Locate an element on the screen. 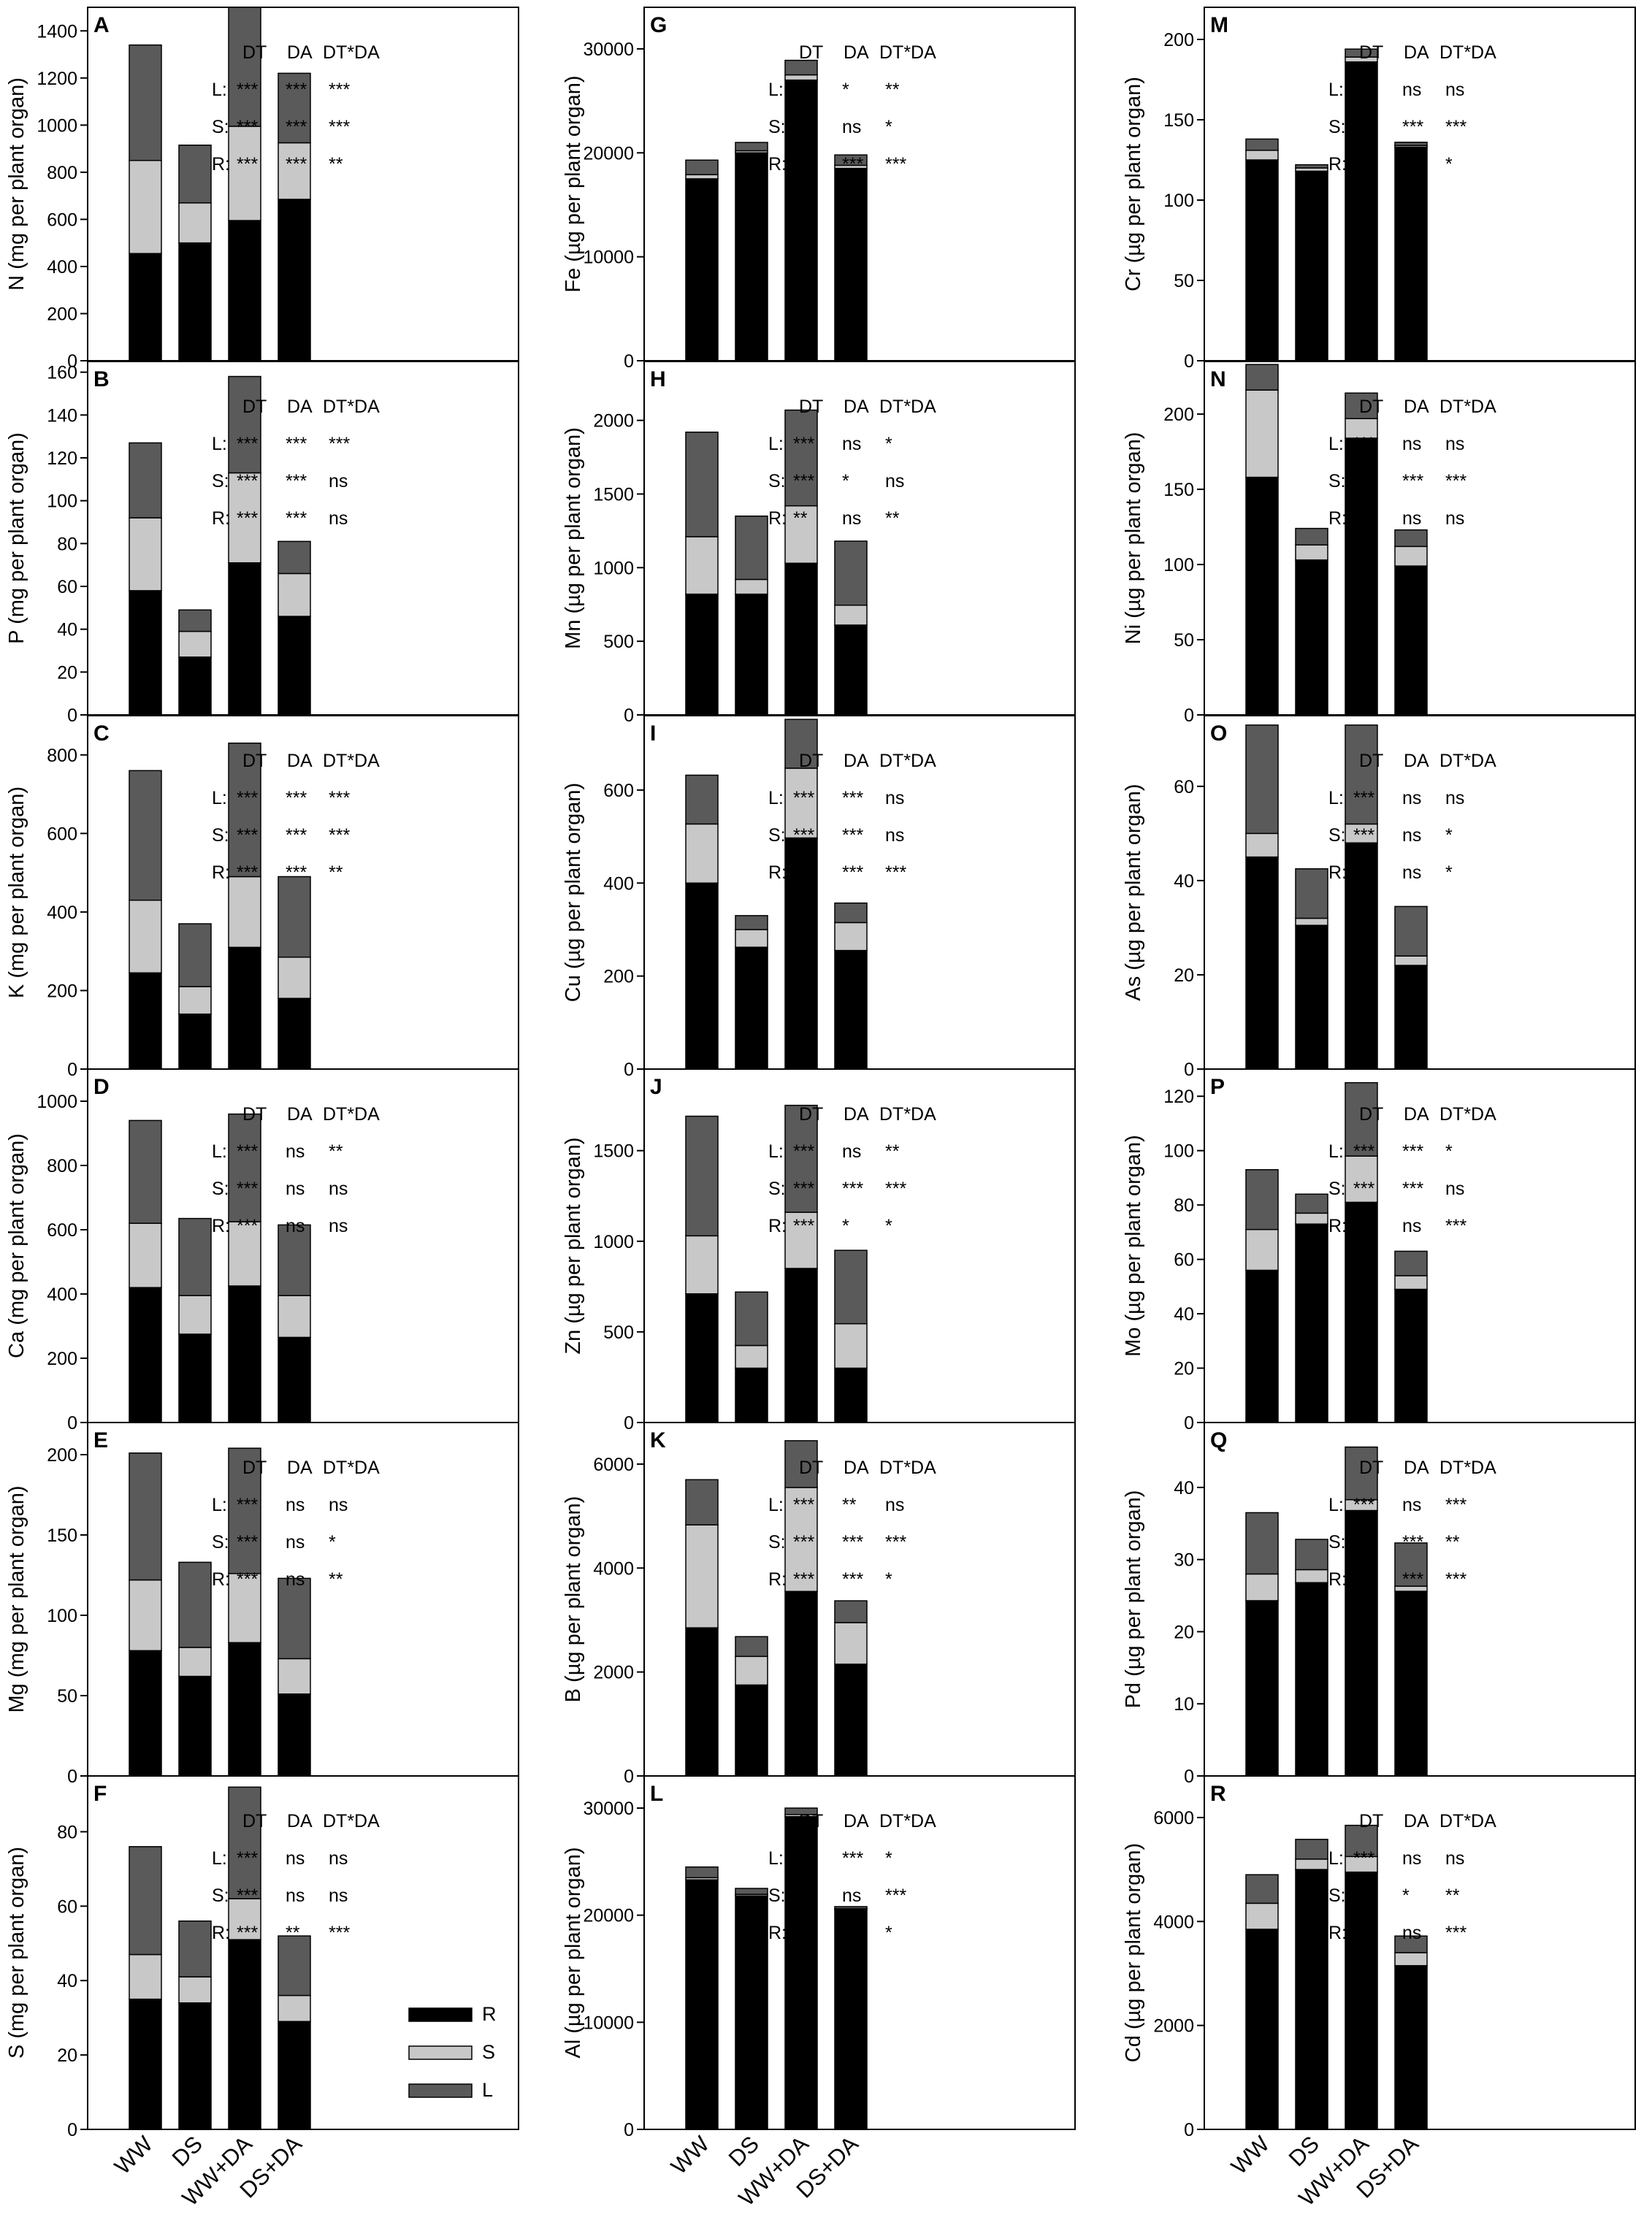  y-tick-label: 1500 is located at coordinates (613, 1151).